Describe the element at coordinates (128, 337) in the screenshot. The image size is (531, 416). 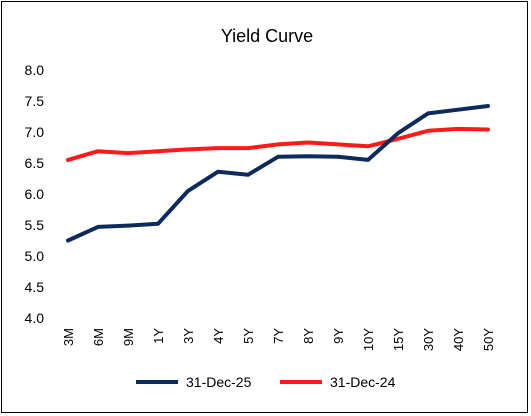
I see `x-tick-label: 9M` at that location.